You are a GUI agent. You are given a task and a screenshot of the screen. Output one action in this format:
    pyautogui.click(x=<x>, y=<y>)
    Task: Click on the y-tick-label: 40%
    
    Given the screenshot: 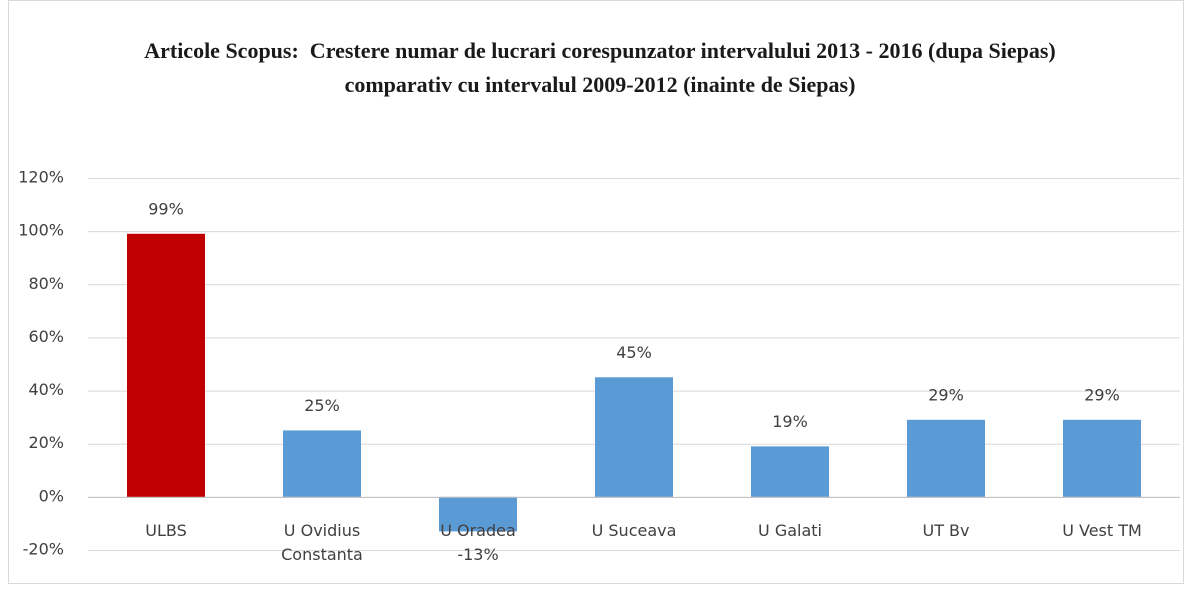 What is the action you would take?
    pyautogui.click(x=46, y=389)
    